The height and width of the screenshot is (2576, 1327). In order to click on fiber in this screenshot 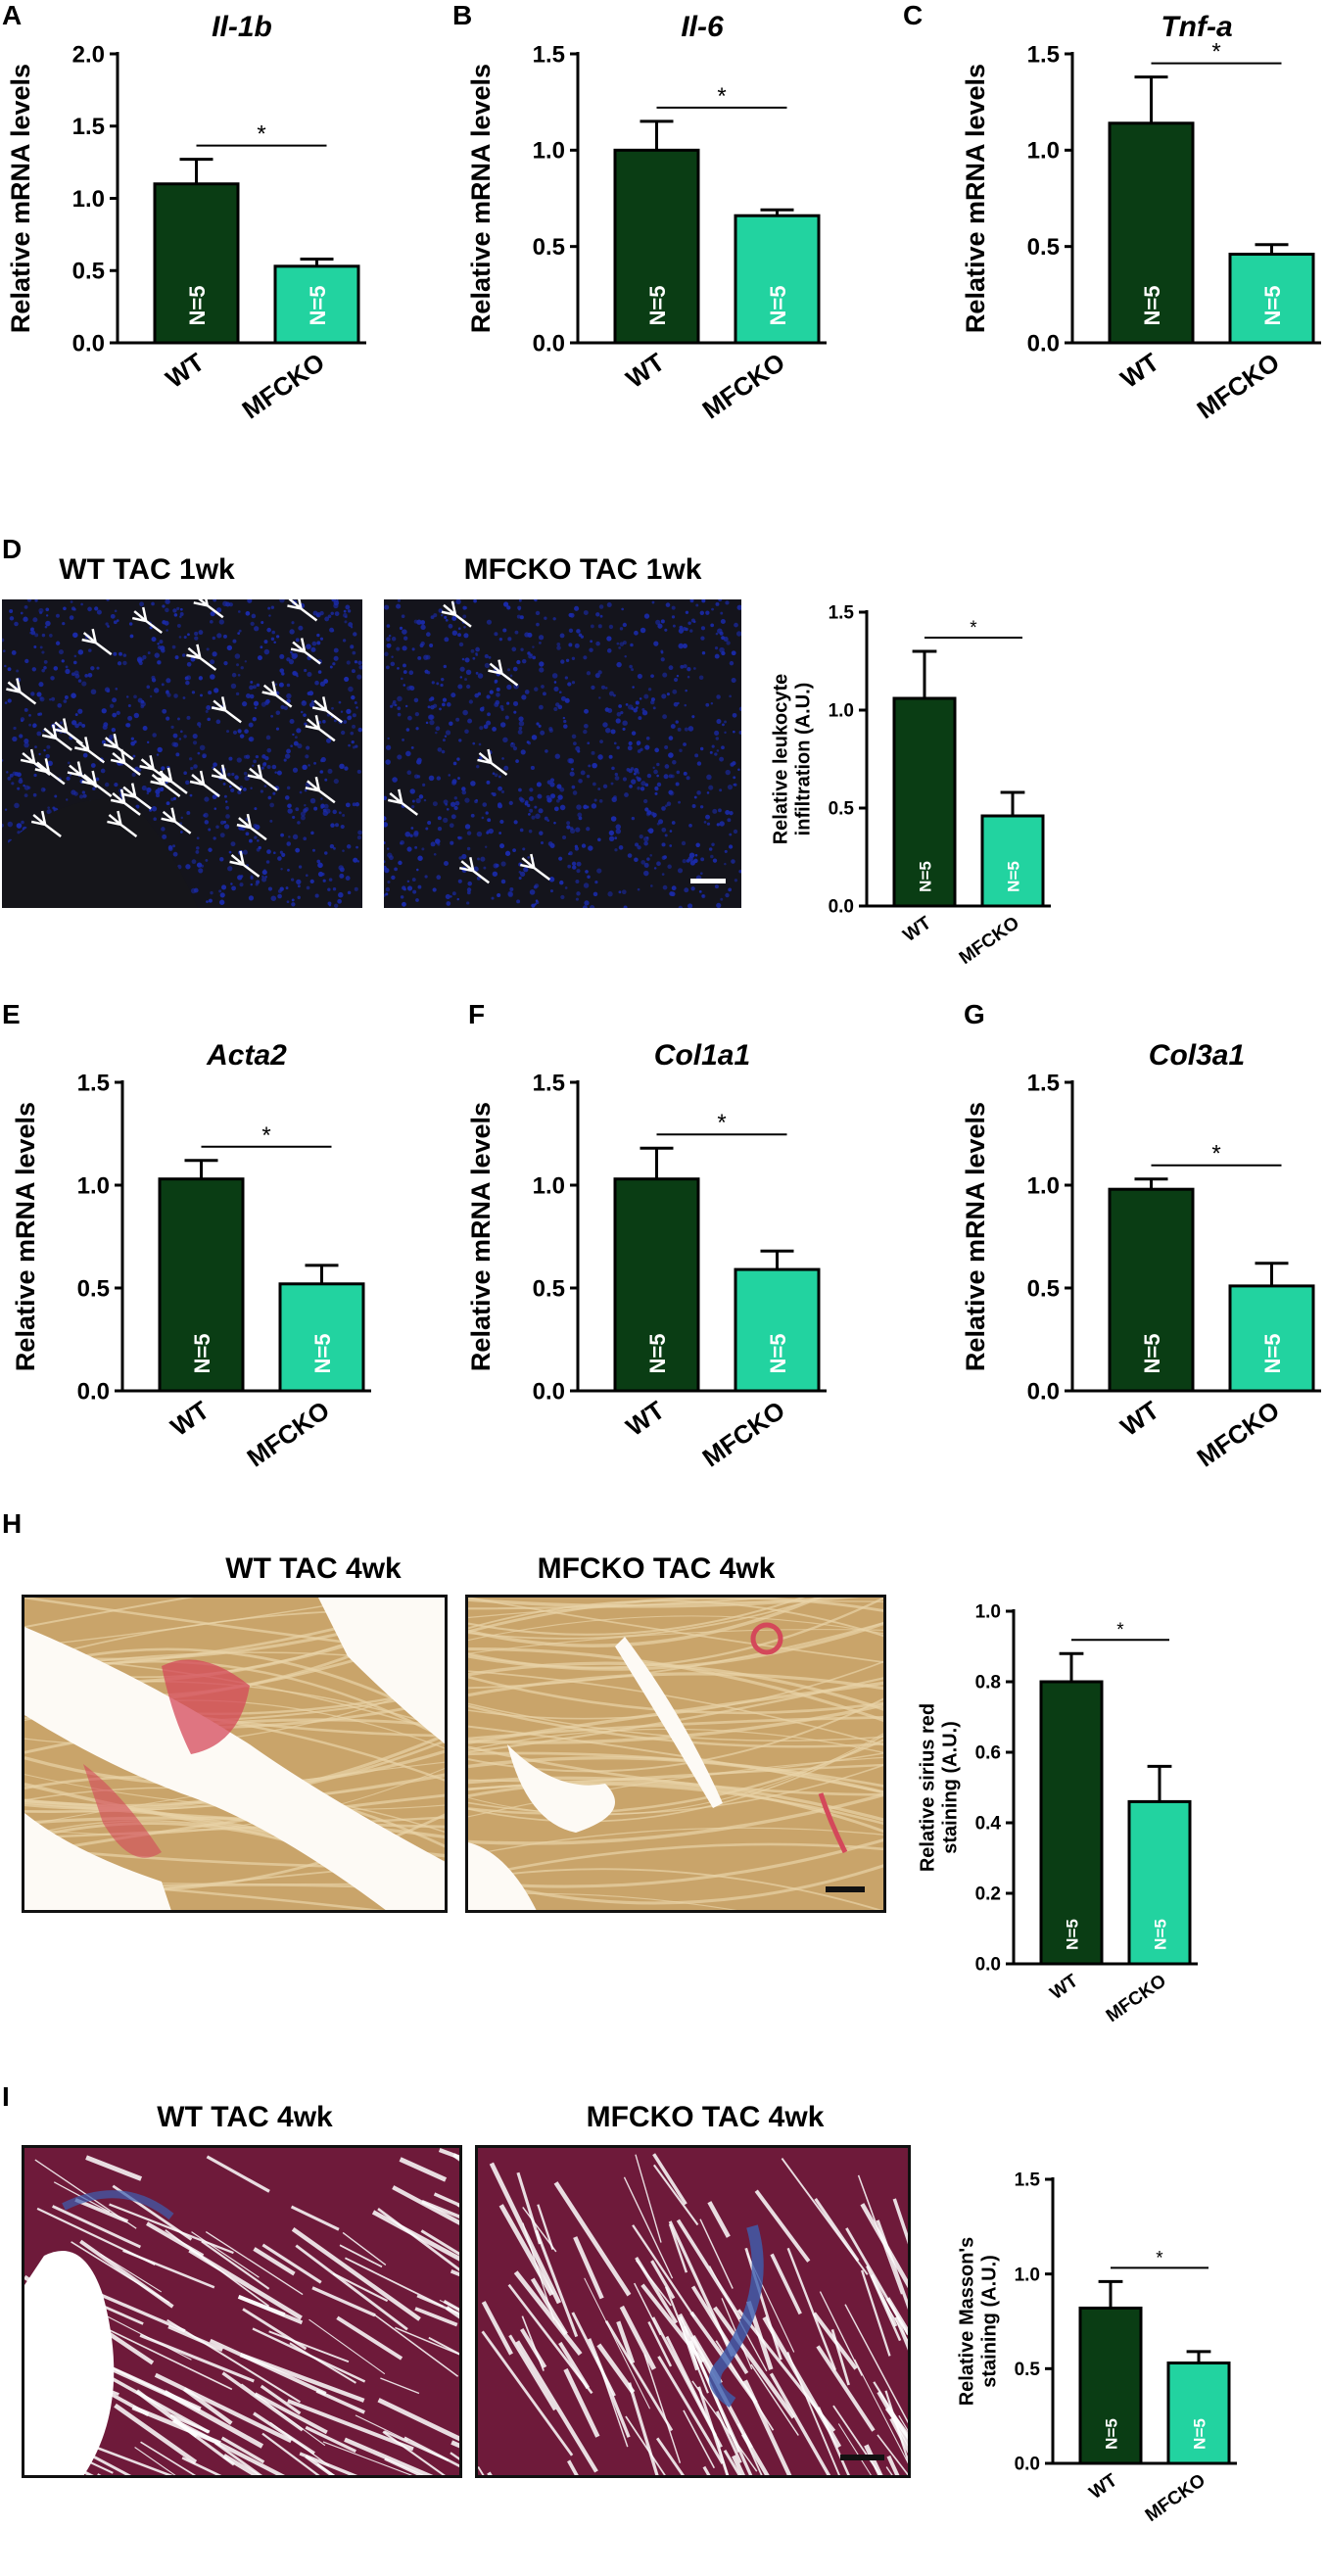, I will do `click(646, 1619)`.